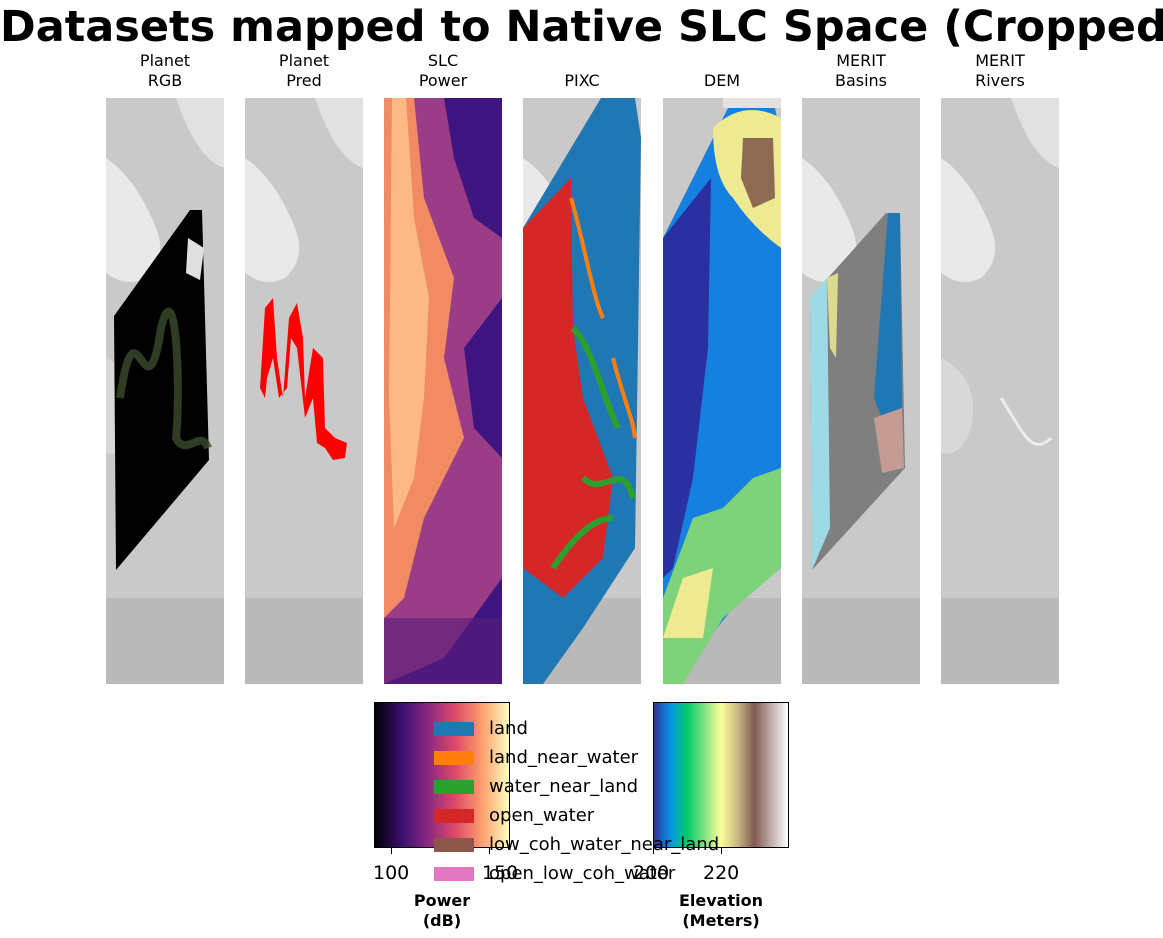  I want to click on panel-planet-rgb, so click(165, 391).